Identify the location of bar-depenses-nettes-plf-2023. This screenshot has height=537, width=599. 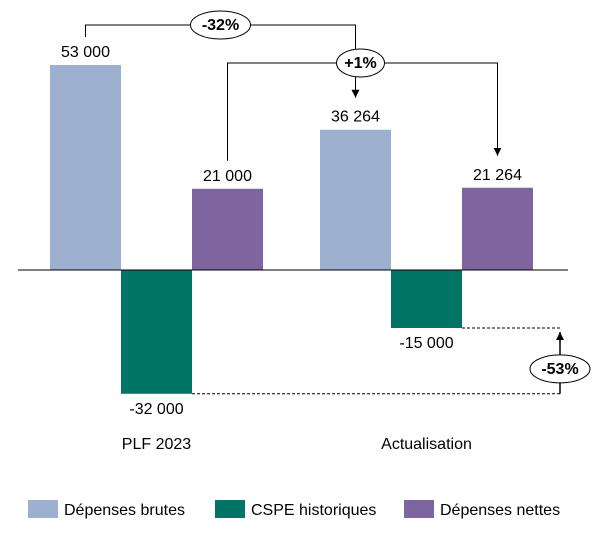
(227, 229).